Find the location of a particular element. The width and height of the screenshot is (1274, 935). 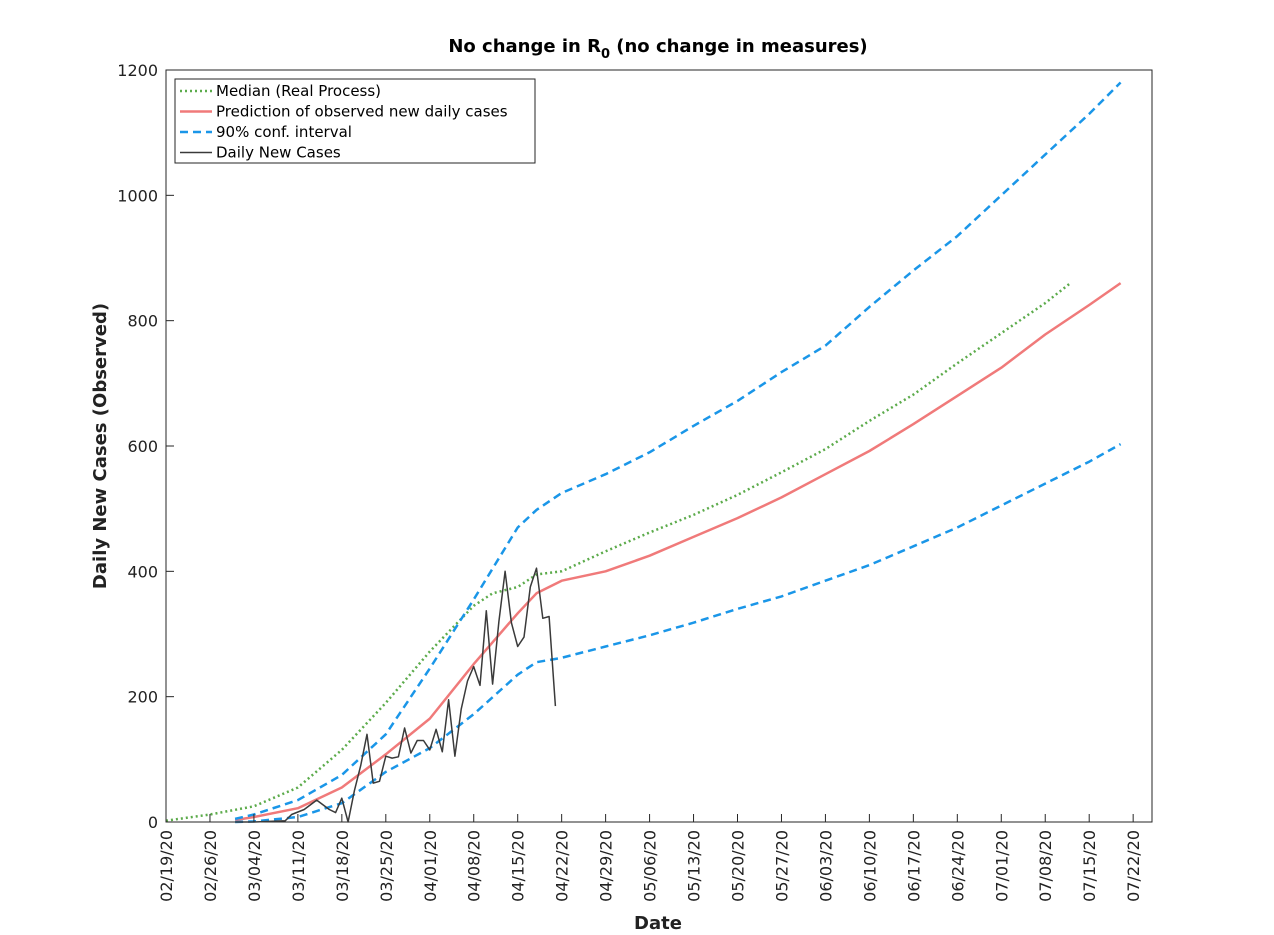

x-tick-label: 06/24/20 is located at coordinates (957, 866).